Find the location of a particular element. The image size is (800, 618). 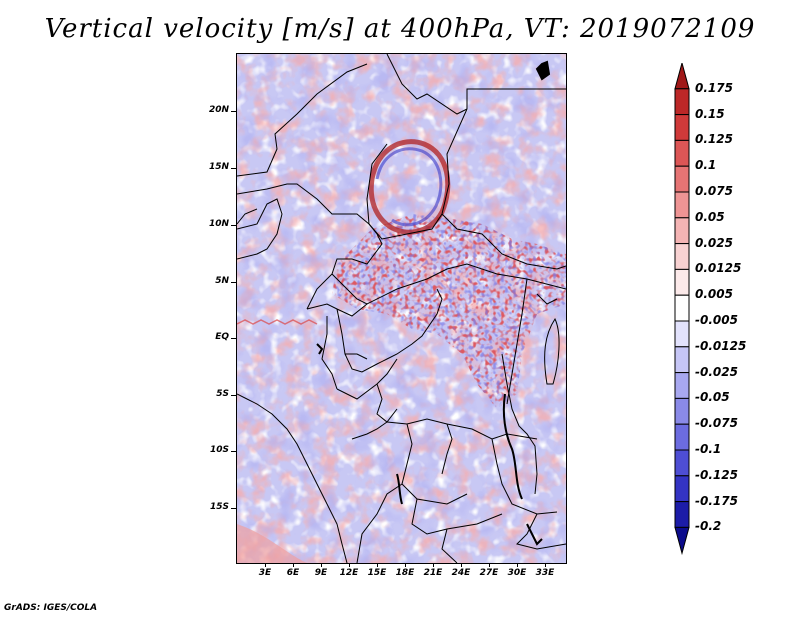

lon-label-18e: 18E is located at coordinates (405, 573).